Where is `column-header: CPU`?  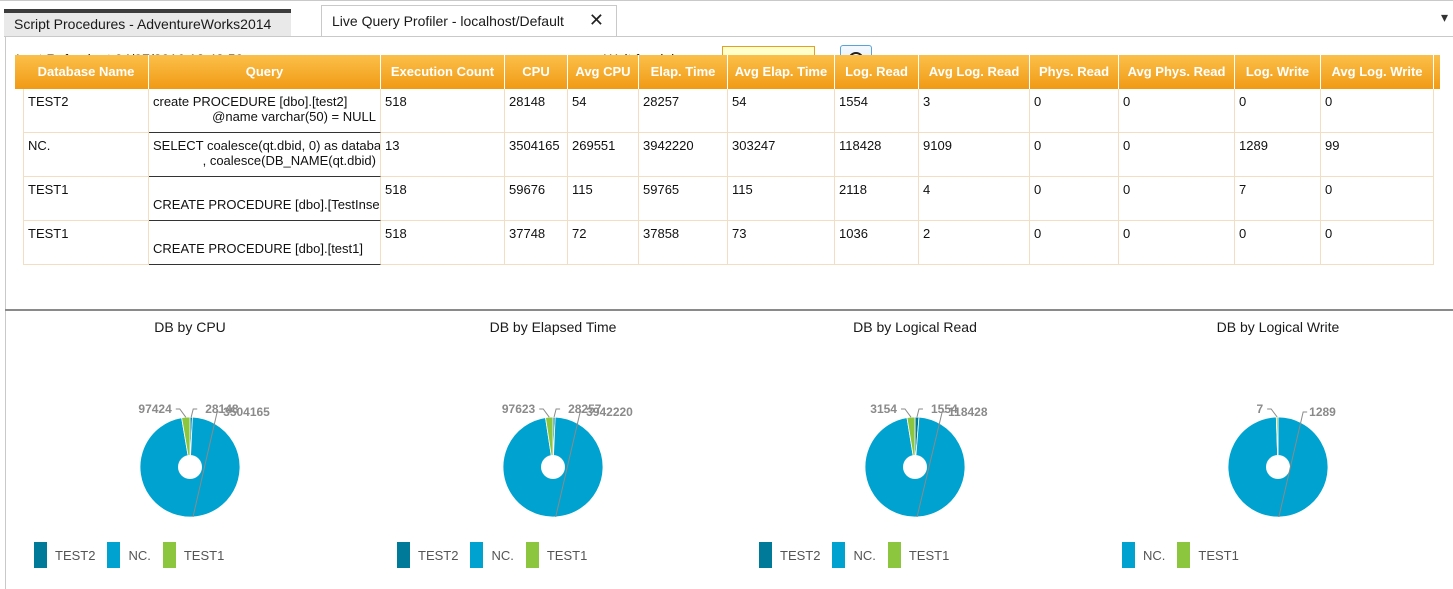 column-header: CPU is located at coordinates (536, 72).